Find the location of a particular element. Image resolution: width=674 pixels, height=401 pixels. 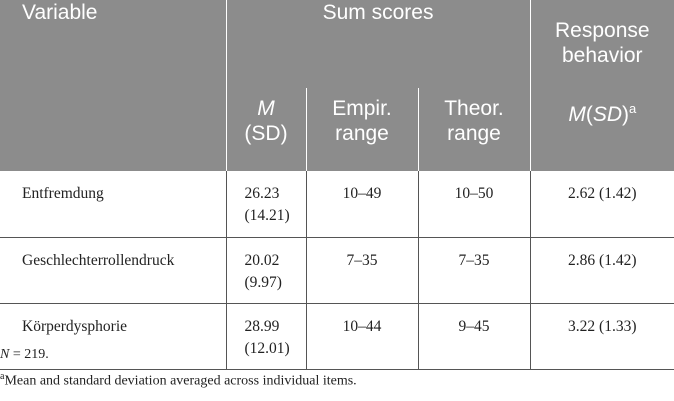

cell-m: 20.02 is located at coordinates (262, 260).